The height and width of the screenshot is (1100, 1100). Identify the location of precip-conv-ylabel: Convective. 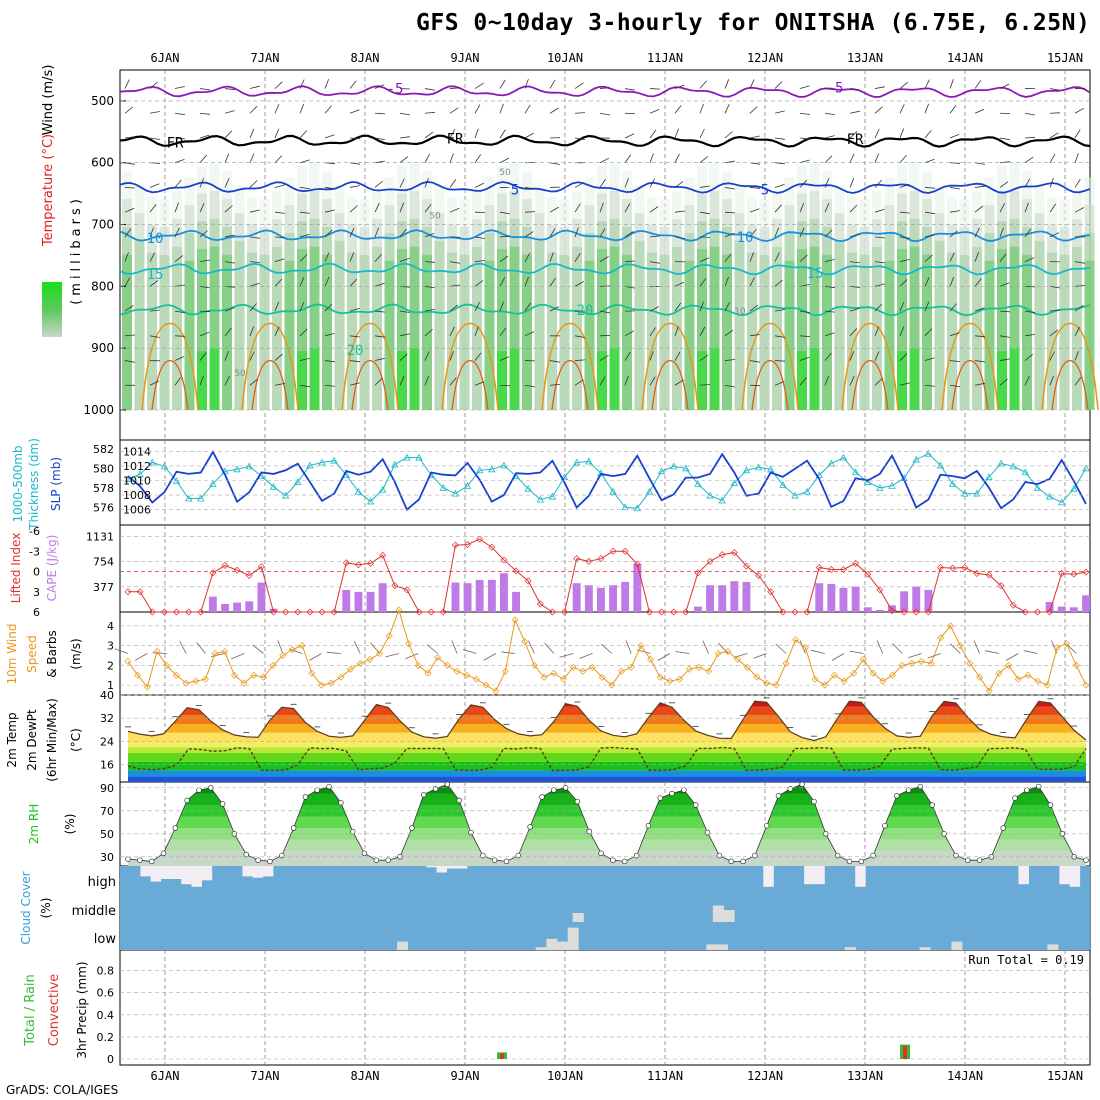
(54, 1010).